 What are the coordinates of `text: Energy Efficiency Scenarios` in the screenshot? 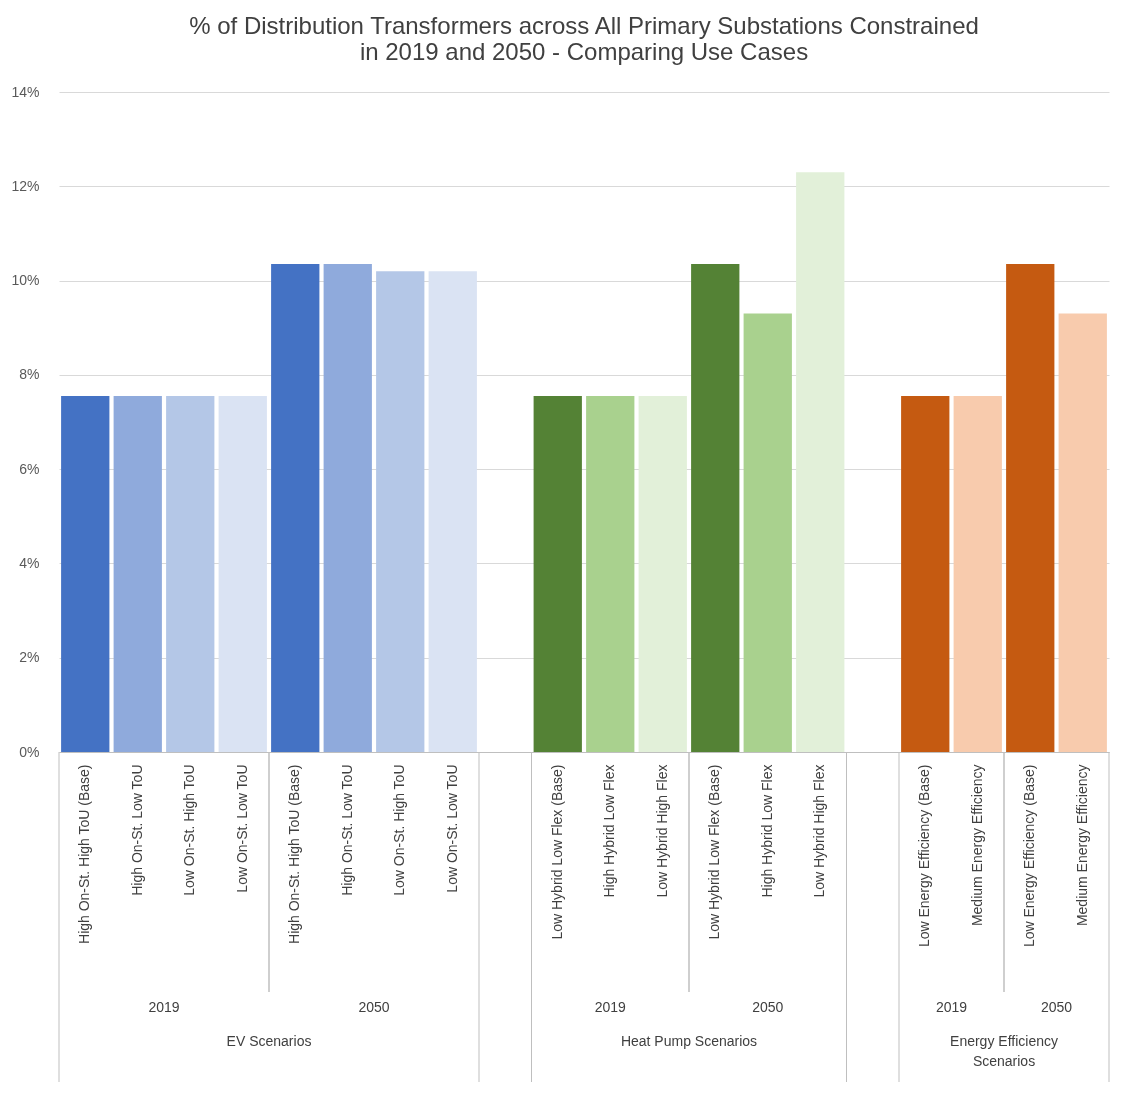 It's located at (1004, 1051).